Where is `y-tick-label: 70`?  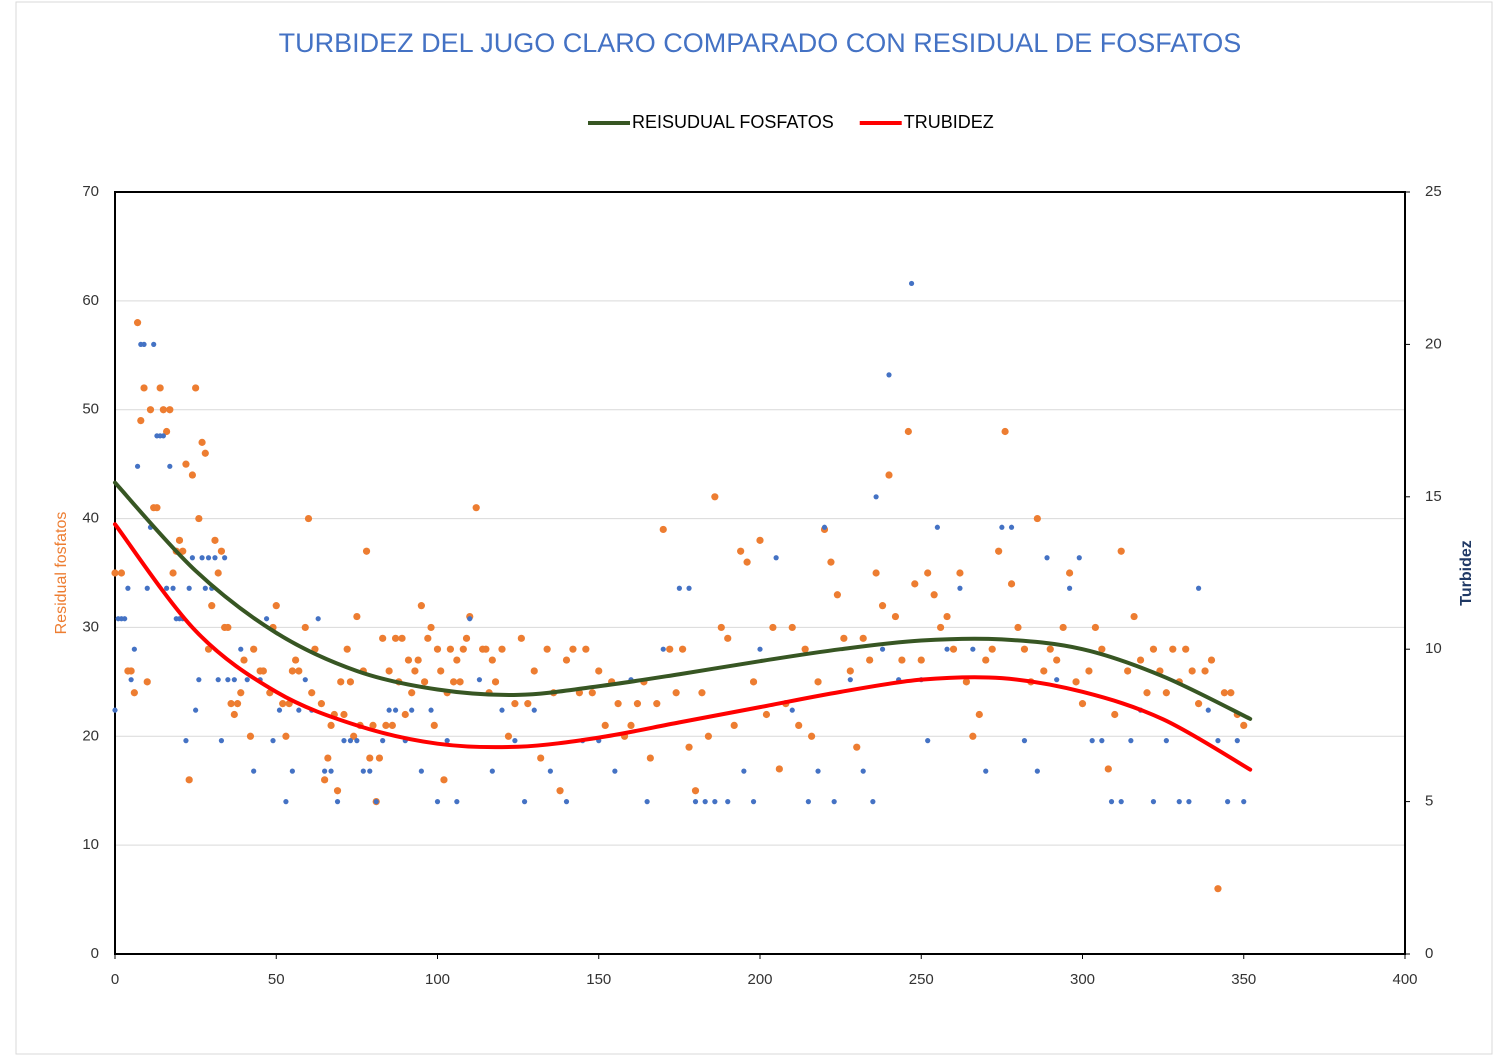 y-tick-label: 70 is located at coordinates (90, 191).